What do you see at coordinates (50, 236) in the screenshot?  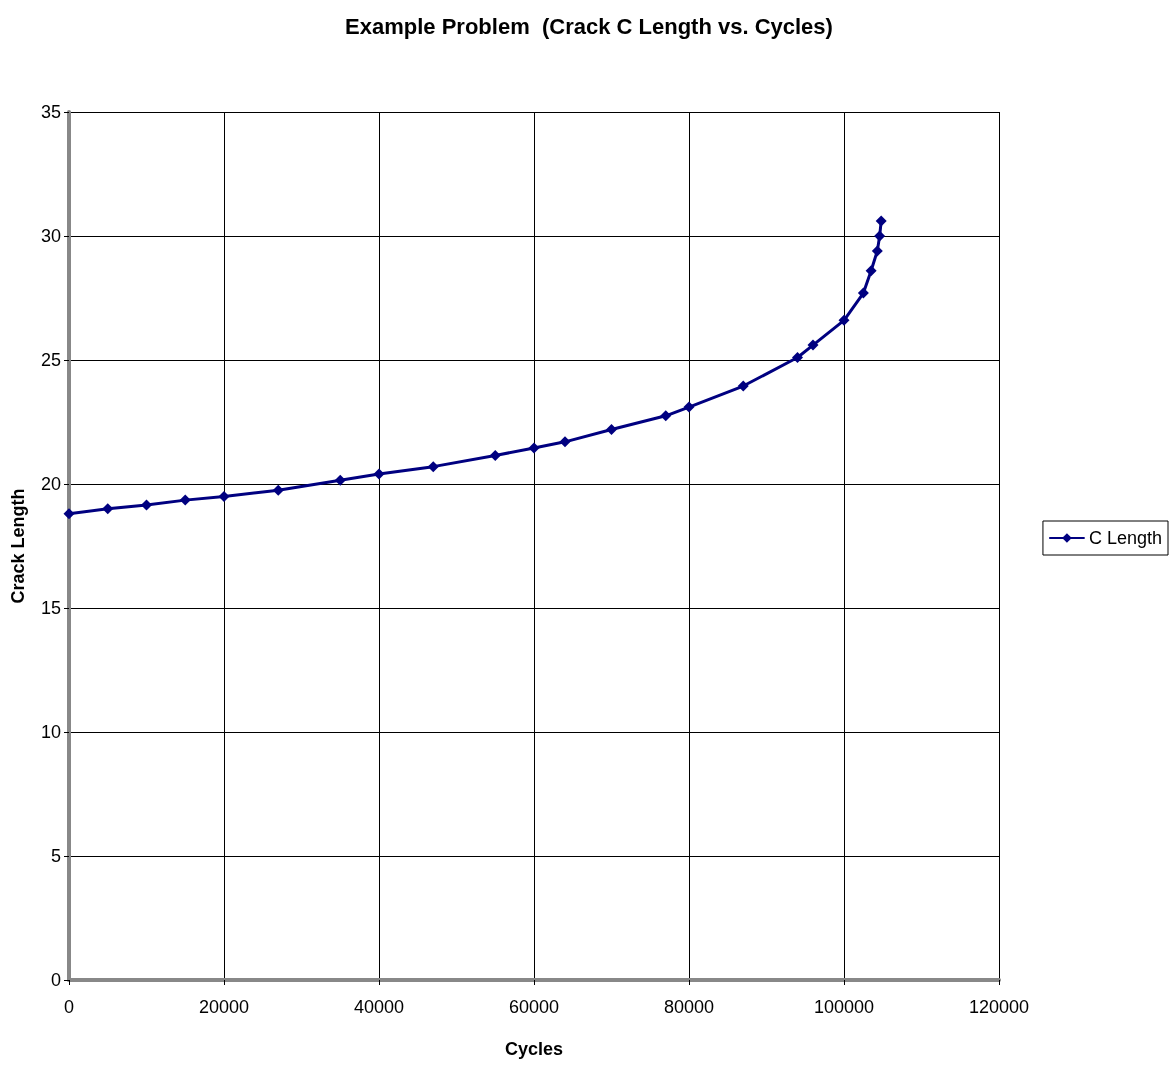 I see `y-tick-label: 30` at bounding box center [50, 236].